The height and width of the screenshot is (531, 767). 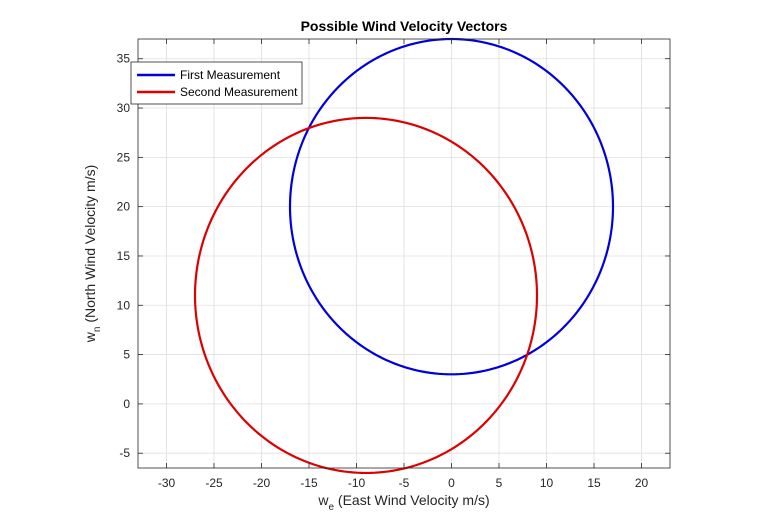 I want to click on y-axis-label: wn (North Wind Velocity m/s), so click(x=92, y=254).